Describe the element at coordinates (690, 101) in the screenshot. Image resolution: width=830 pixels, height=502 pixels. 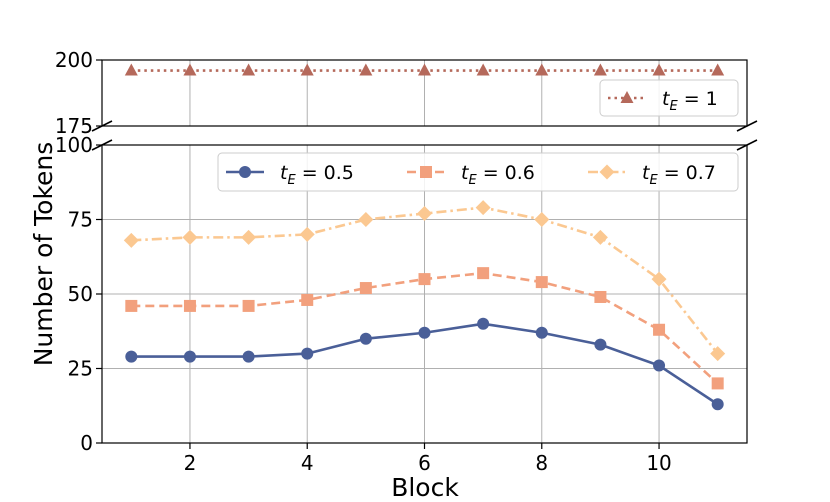
I see `upper-legend-entry-label: tE = 1` at that location.